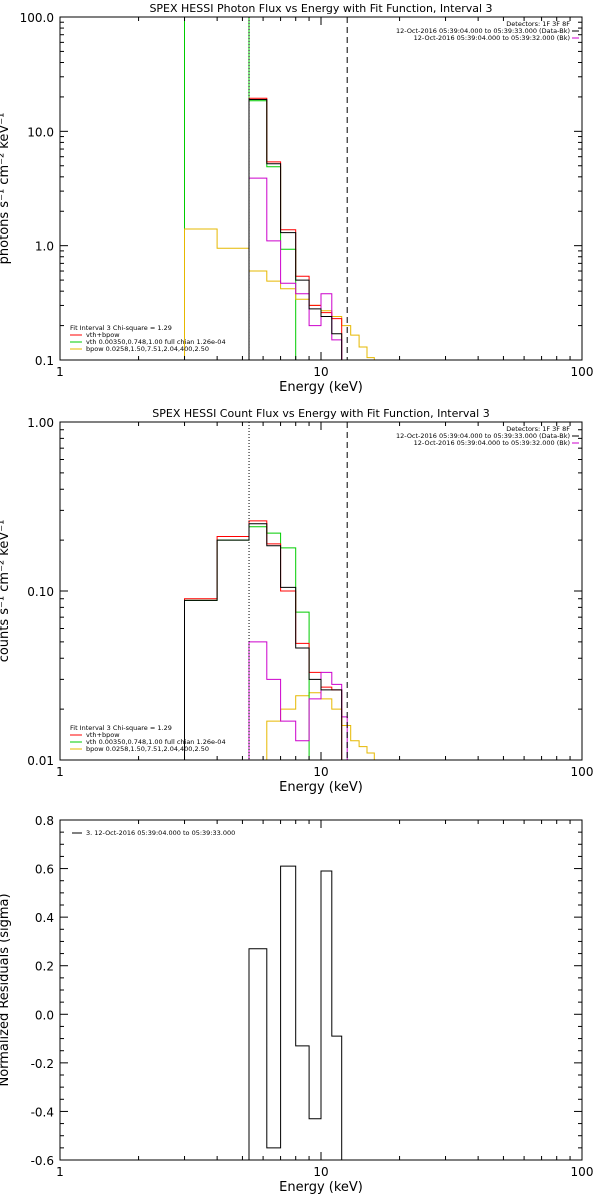 The image size is (600, 1200). What do you see at coordinates (44, 1015) in the screenshot?
I see `y-tick-label: 0.0` at bounding box center [44, 1015].